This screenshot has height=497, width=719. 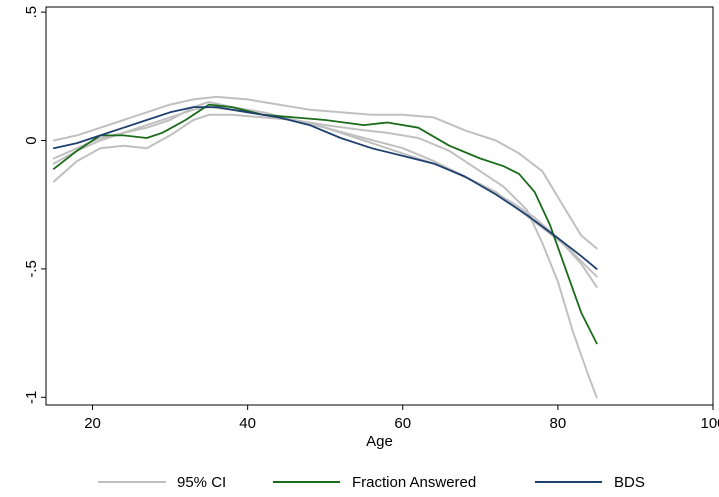 I want to click on legend-label-95-ci: 95% CI, so click(x=201, y=482).